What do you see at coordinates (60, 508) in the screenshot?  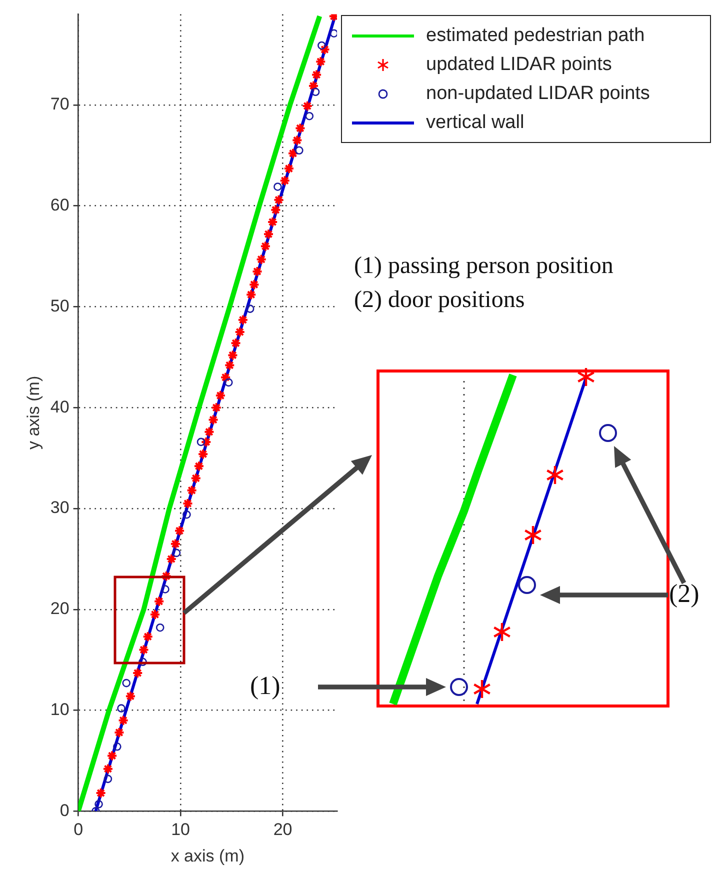 I see `y-tick-label: 30` at bounding box center [60, 508].